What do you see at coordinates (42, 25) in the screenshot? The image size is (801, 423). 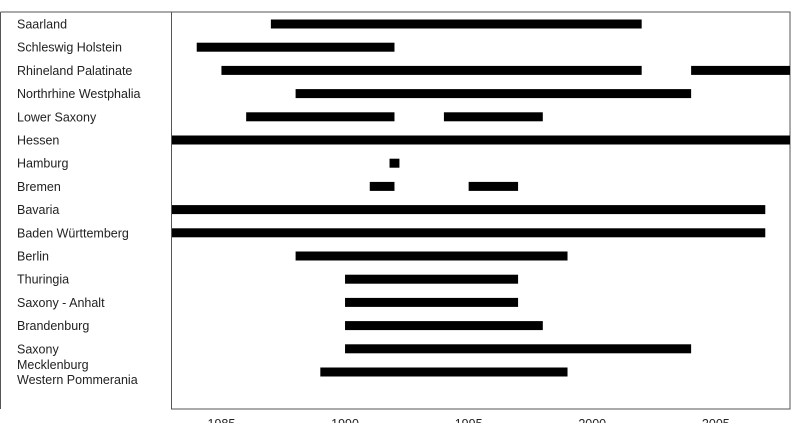 I see `category-label-saarland: Saarland` at bounding box center [42, 25].